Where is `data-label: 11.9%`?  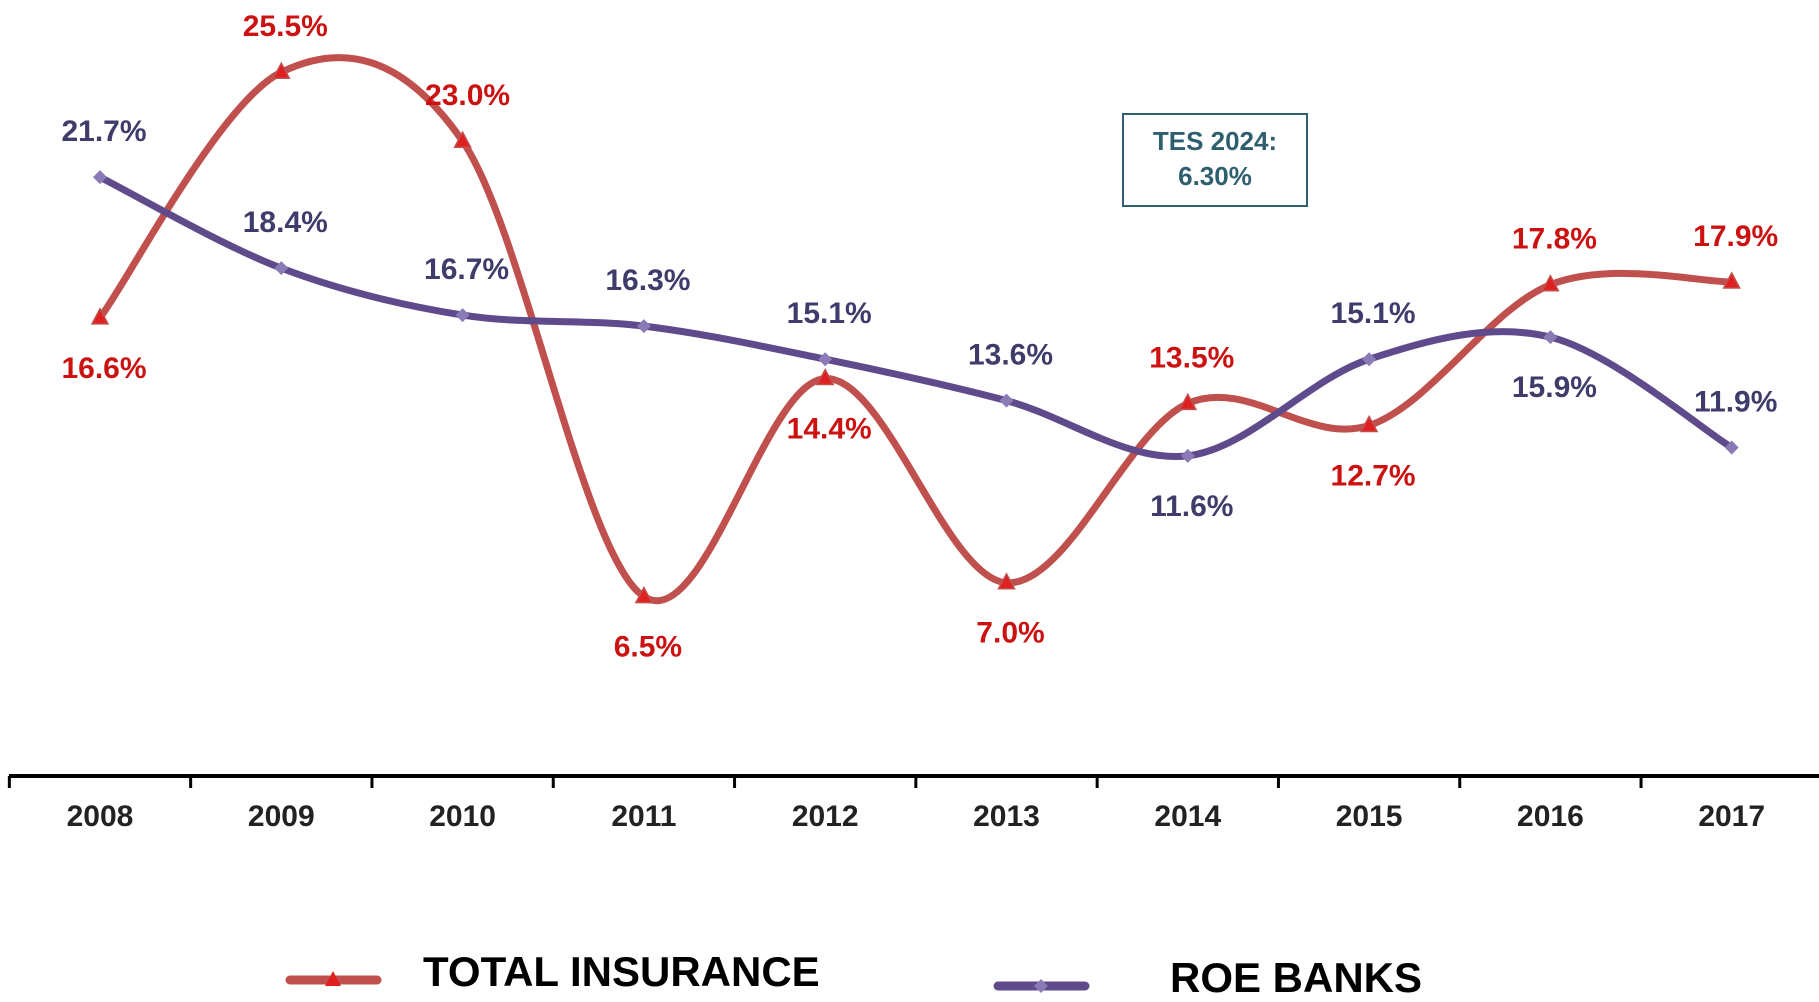 data-label: 11.9% is located at coordinates (1735, 401).